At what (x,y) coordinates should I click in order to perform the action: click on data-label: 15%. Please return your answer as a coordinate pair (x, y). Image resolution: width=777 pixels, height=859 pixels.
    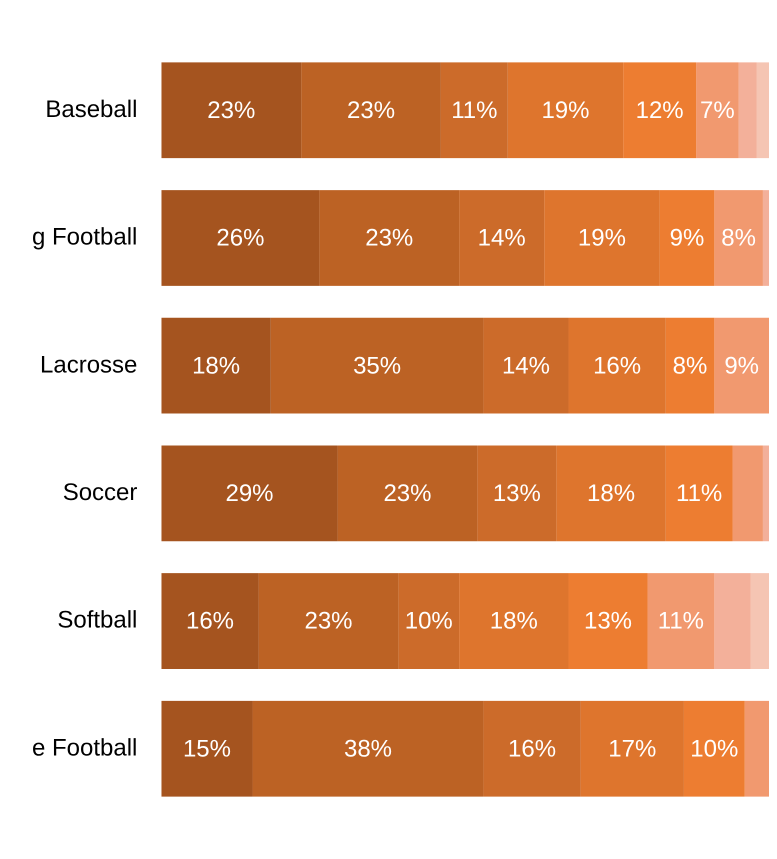
    Looking at the image, I should click on (206, 748).